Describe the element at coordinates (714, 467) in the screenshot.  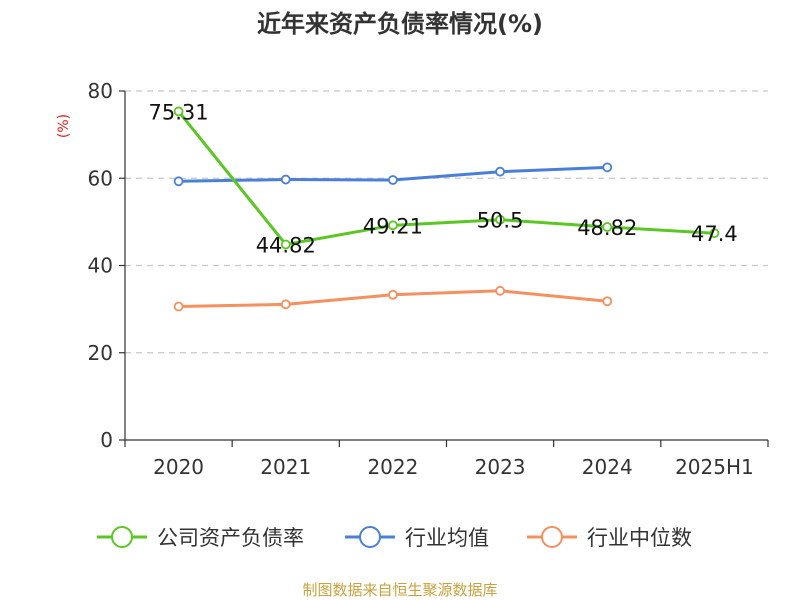
I see `x-tick-label: 2025H1` at that location.